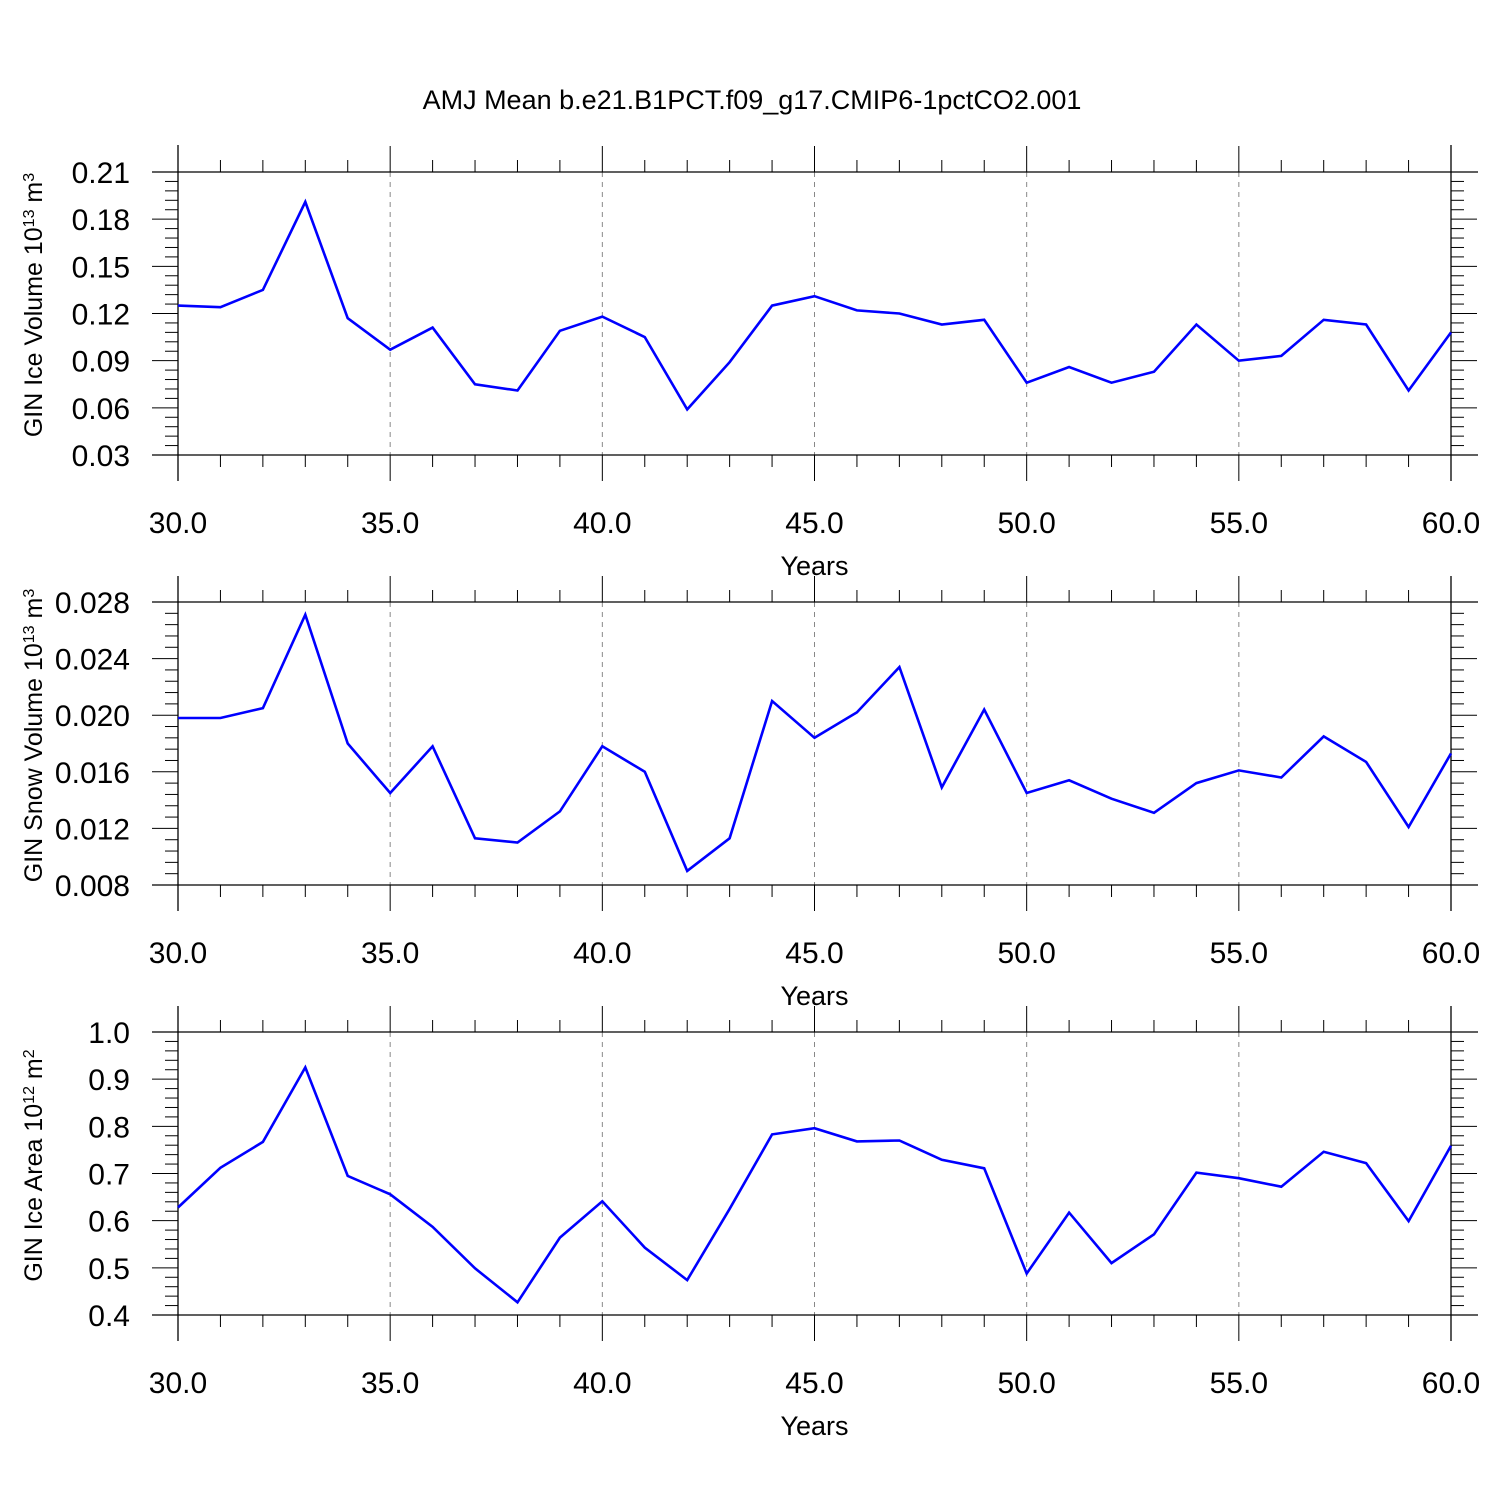  Describe the element at coordinates (34, 736) in the screenshot. I see `y-axis-label: GIN Snow Volume 1013 m3` at that location.